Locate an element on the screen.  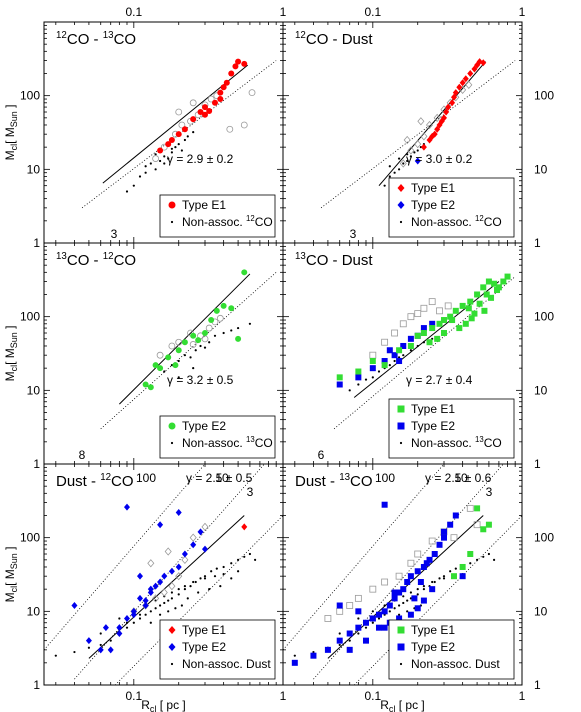
fit-line is located at coordinates (426, 339).